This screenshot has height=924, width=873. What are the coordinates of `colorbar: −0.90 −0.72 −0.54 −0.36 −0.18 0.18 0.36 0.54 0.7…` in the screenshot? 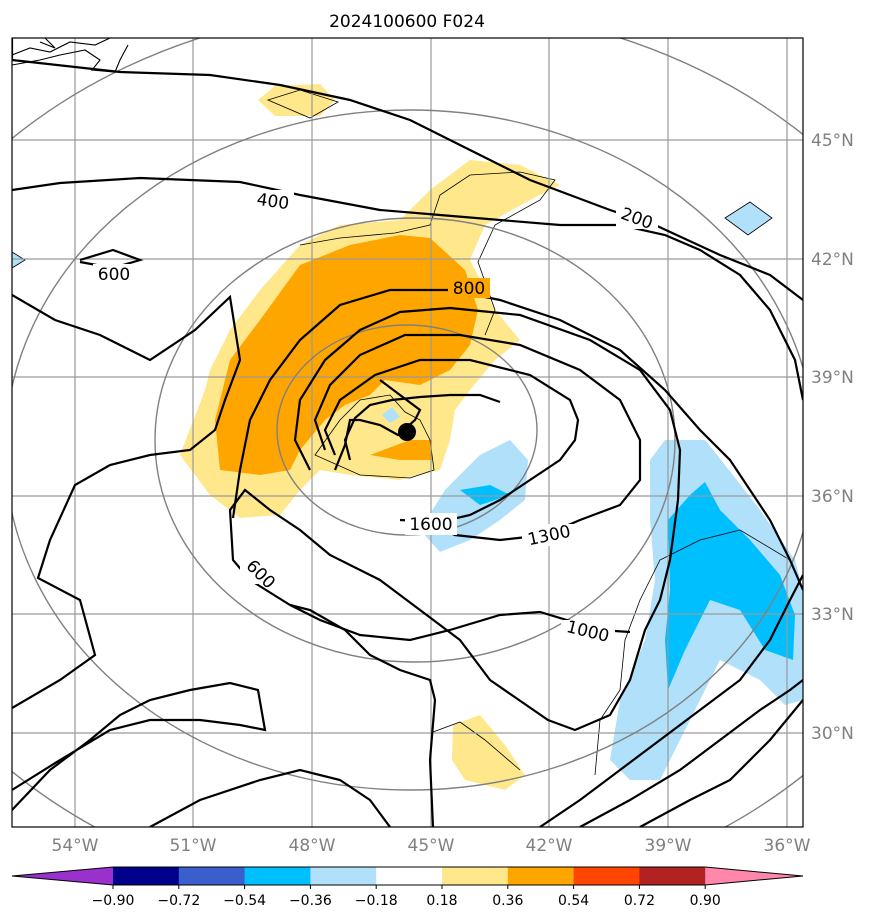 It's located at (407, 887).